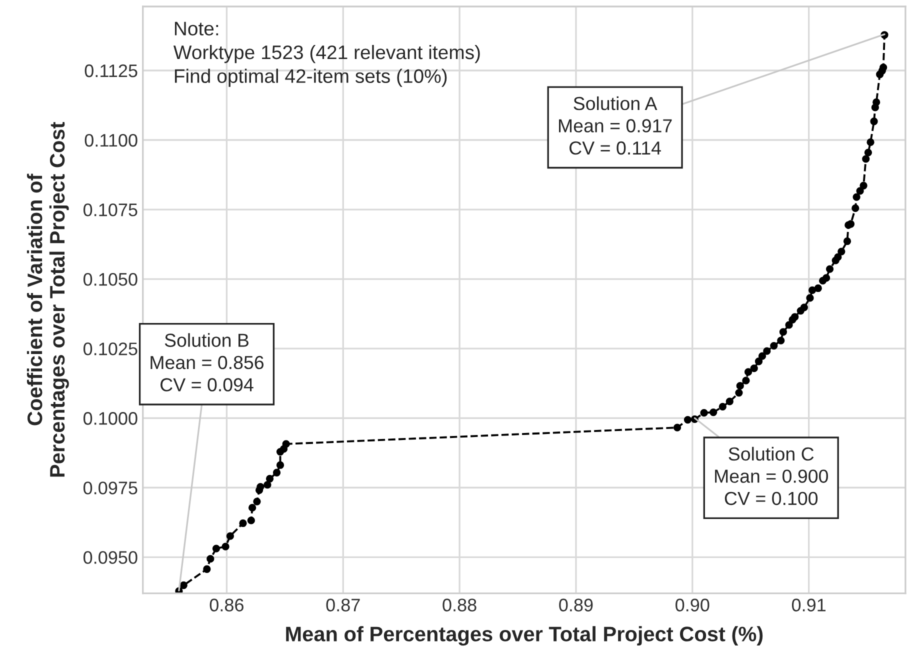 The image size is (910, 652). Describe the element at coordinates (615, 125) in the screenshot. I see `annotation: Solution A Mean = 0.917 CV = 0.114` at that location.